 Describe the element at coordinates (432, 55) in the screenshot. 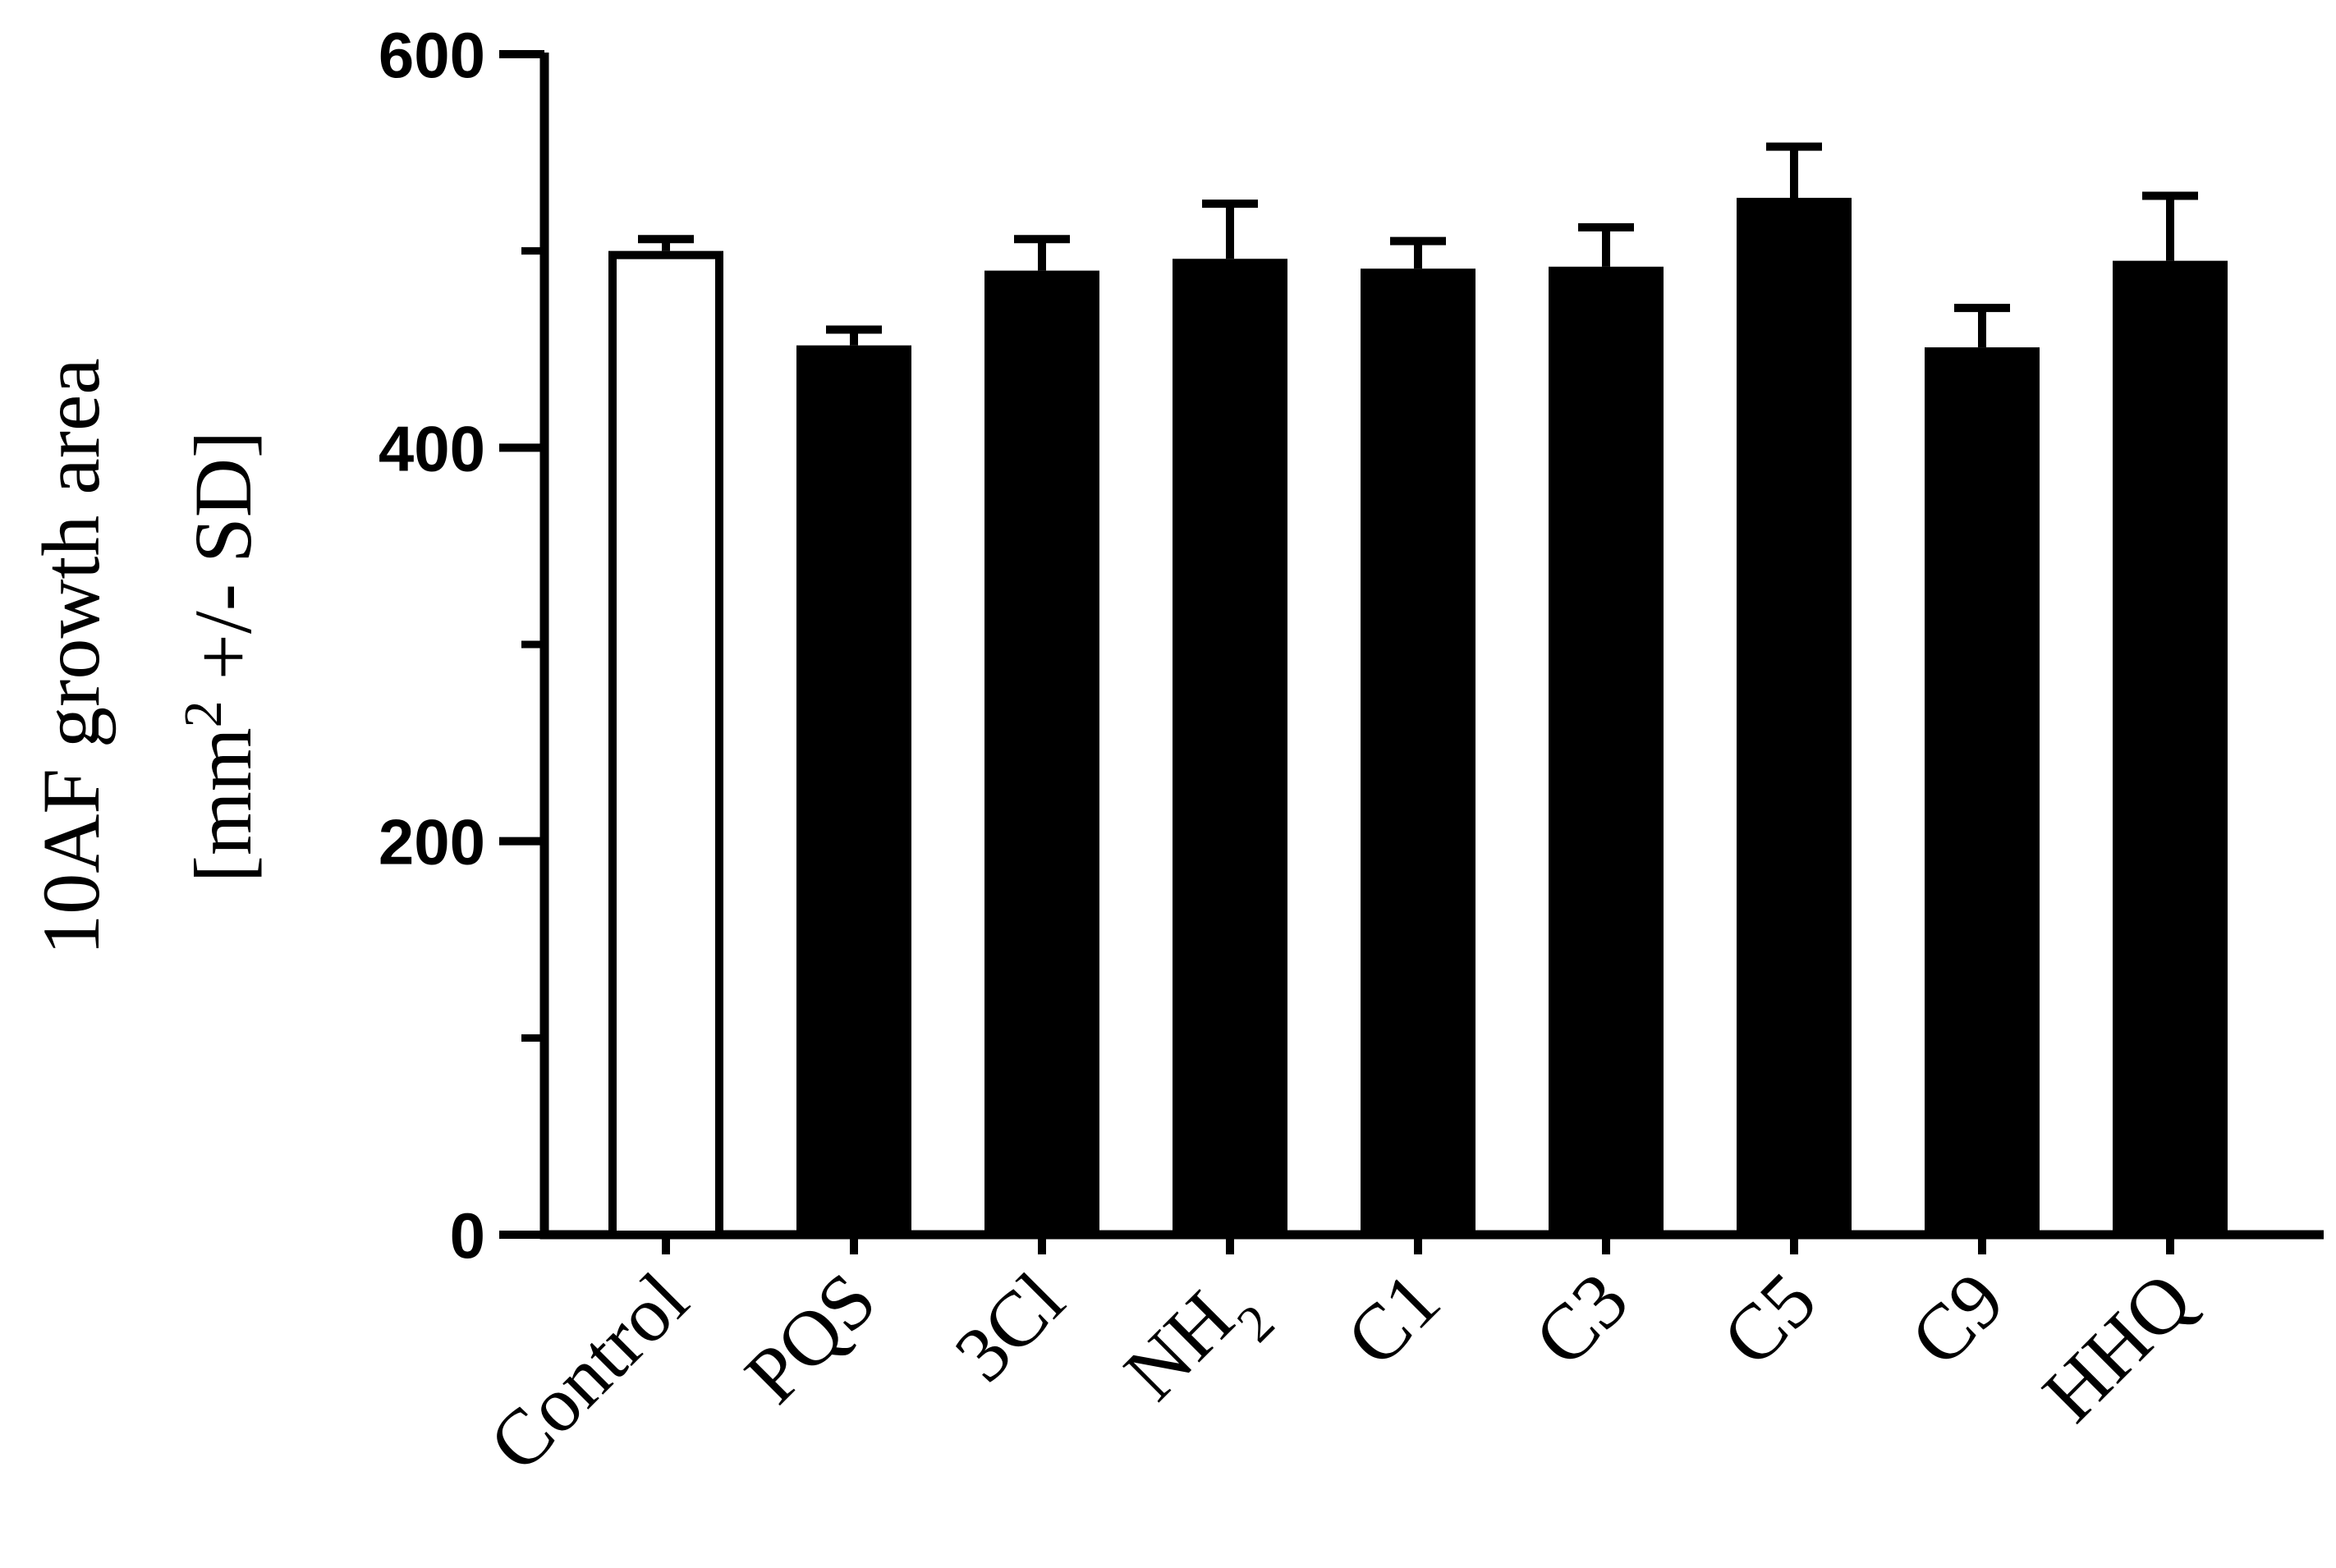

I see `y-tick-label-600: 600` at that location.